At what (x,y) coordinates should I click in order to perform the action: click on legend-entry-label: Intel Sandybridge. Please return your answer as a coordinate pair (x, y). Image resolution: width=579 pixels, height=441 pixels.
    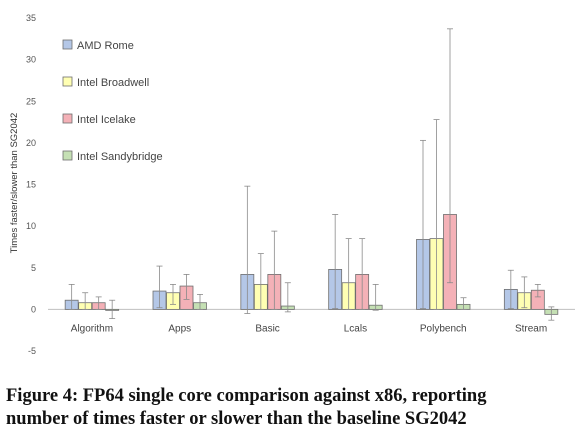
    Looking at the image, I should click on (120, 157).